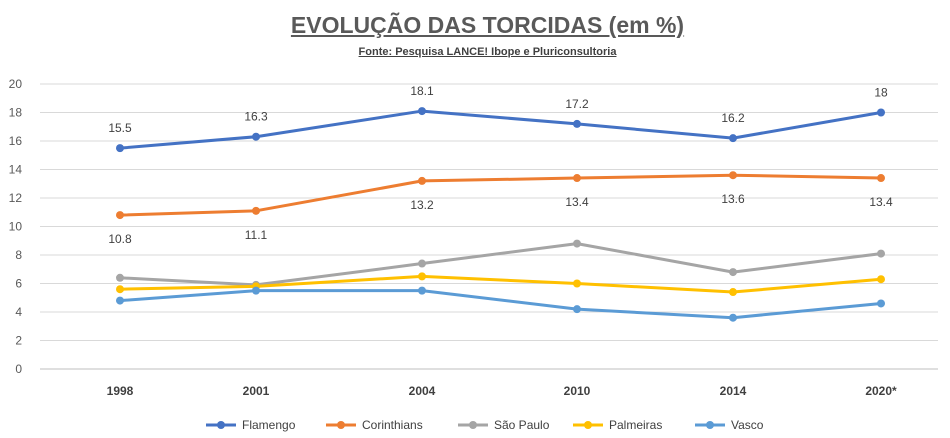  I want to click on data-label-corinthians: 11.1, so click(256, 235).